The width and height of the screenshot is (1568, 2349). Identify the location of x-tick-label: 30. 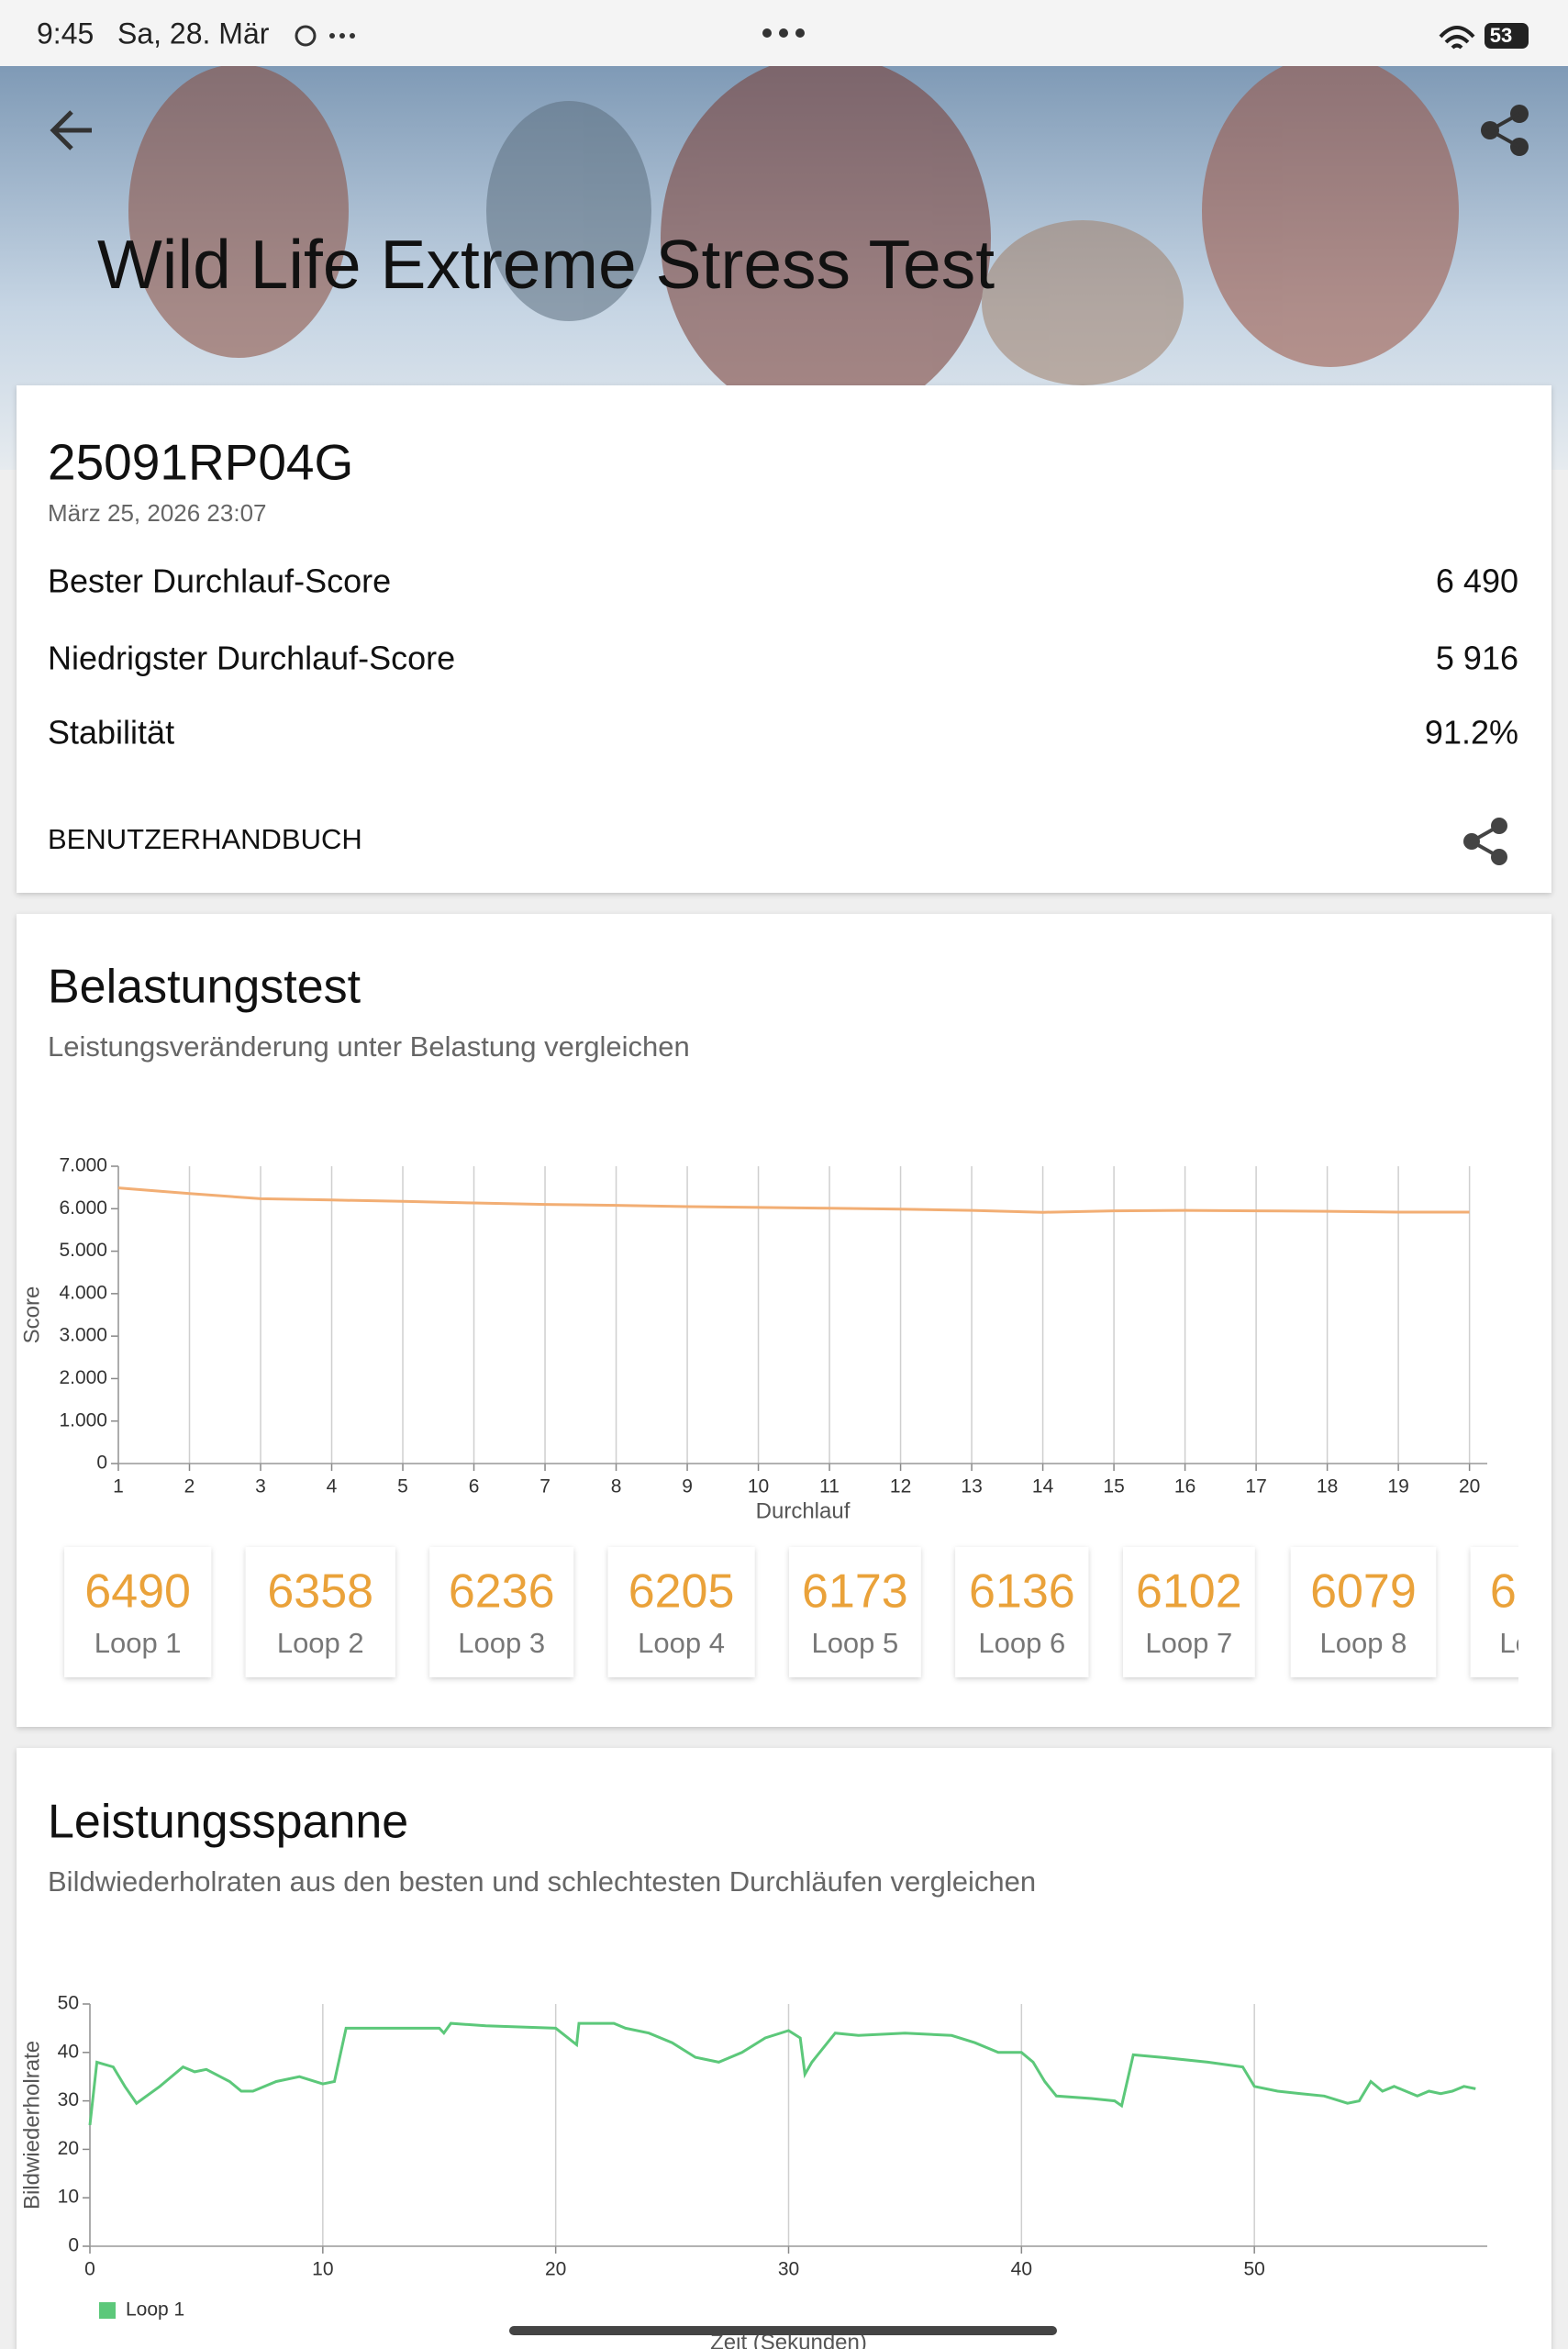
(789, 2269).